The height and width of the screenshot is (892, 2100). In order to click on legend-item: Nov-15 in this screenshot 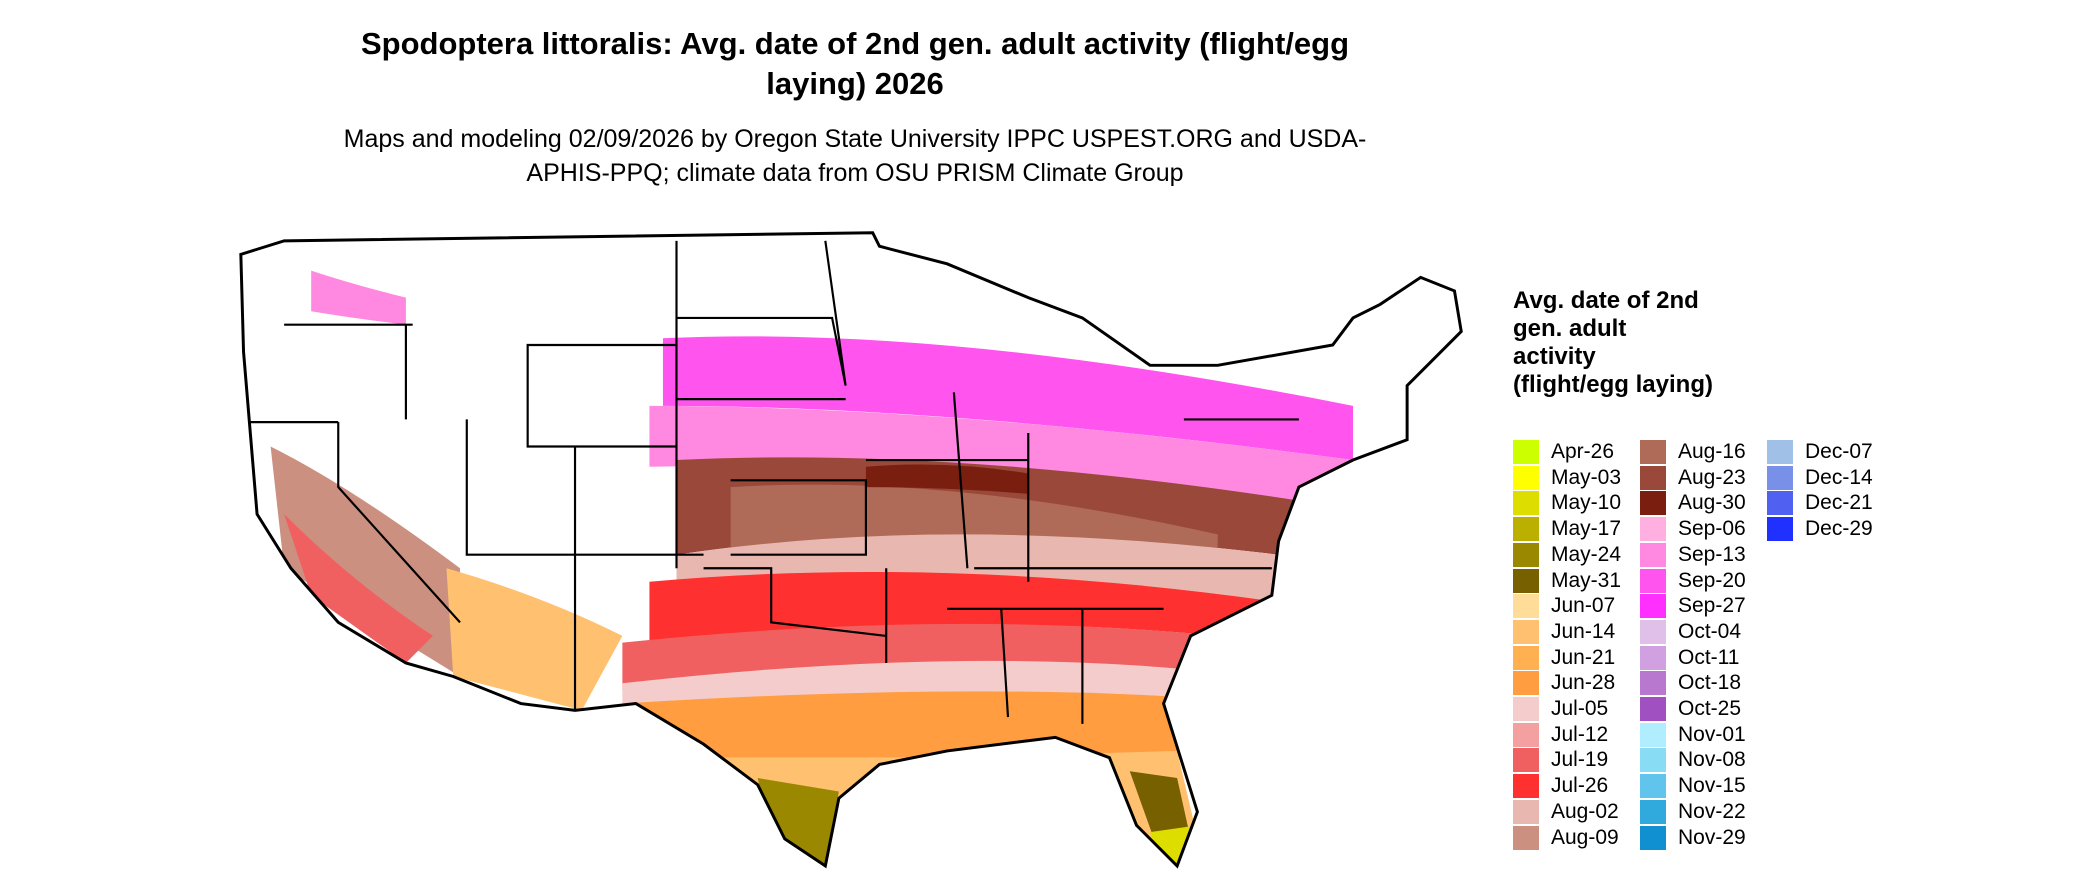, I will do `click(1693, 786)`.